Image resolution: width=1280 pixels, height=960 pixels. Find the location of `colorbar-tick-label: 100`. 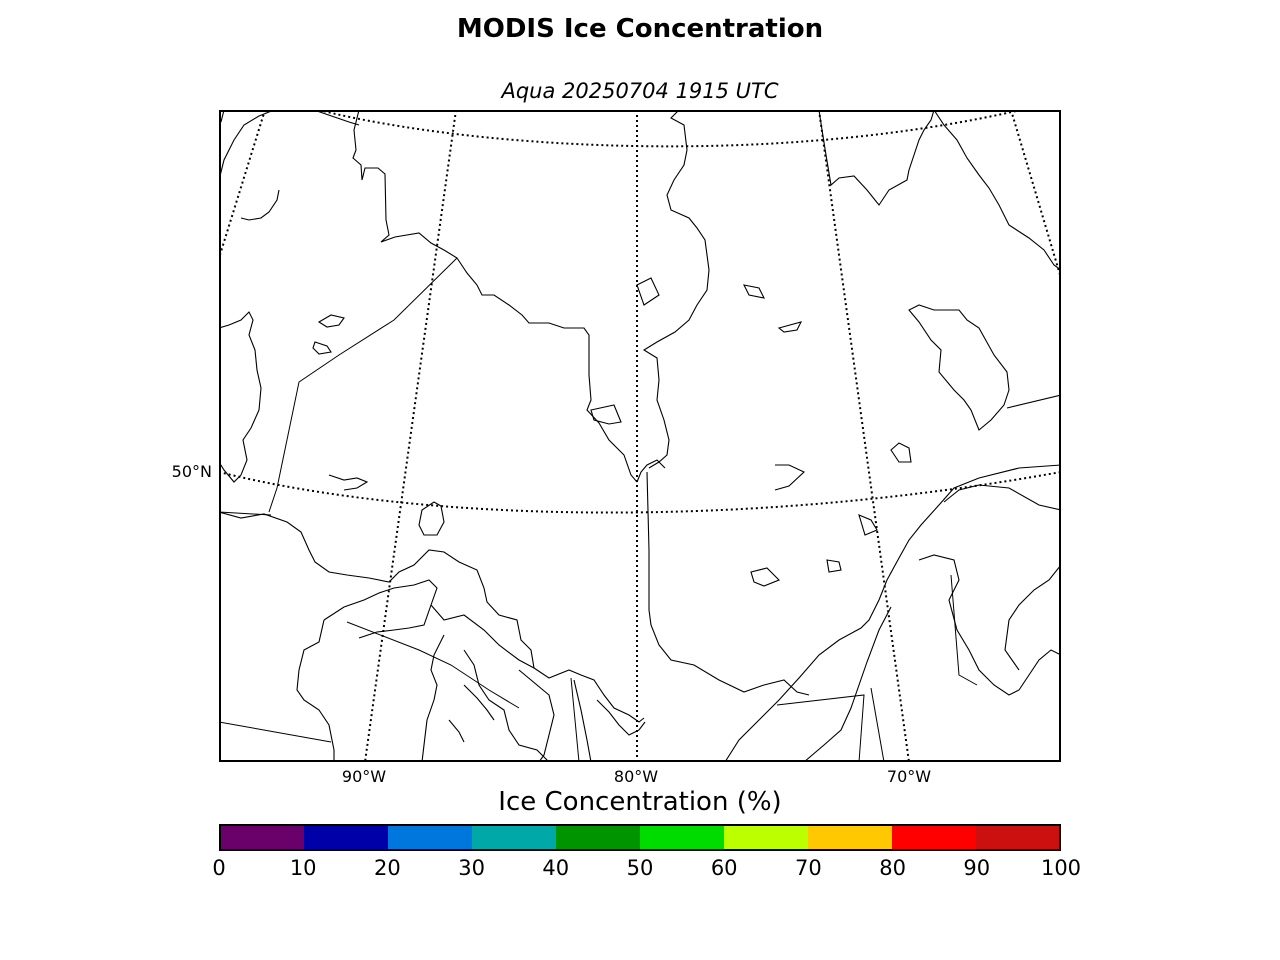

colorbar-tick-label: 100 is located at coordinates (1061, 868).